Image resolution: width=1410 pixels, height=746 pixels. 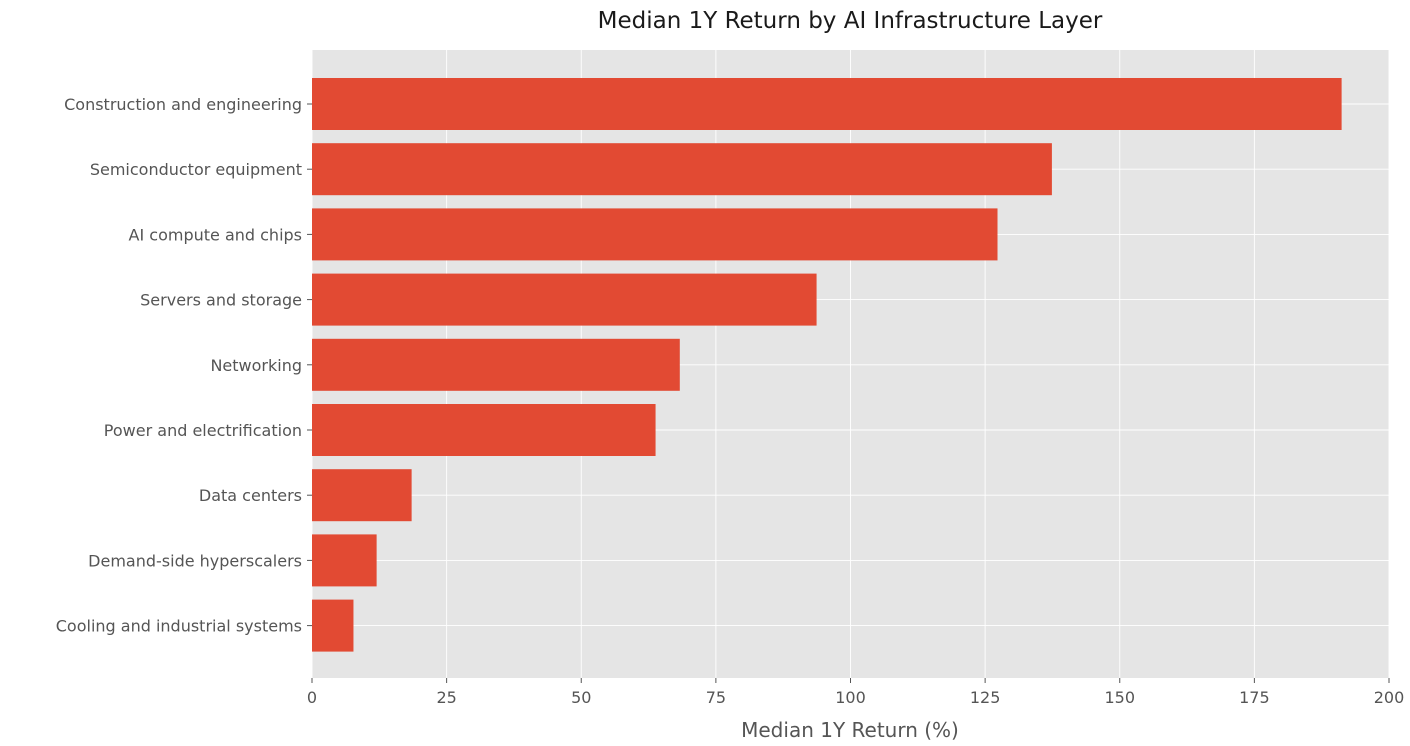 What do you see at coordinates (195, 560) in the screenshot?
I see `y-tick-label: Demand-side hyperscalers` at bounding box center [195, 560].